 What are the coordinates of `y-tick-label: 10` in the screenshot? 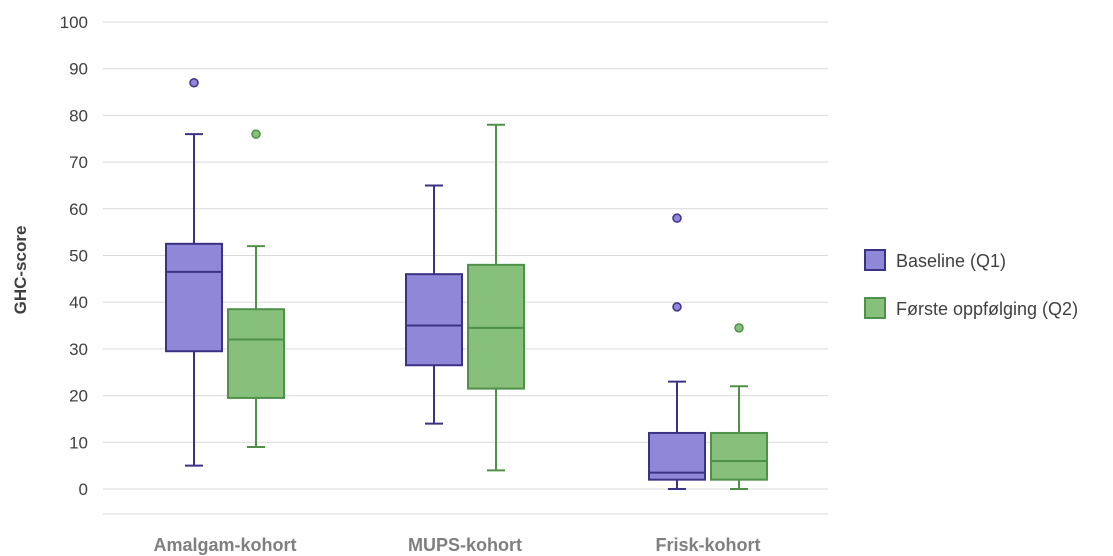 It's located at (78, 442).